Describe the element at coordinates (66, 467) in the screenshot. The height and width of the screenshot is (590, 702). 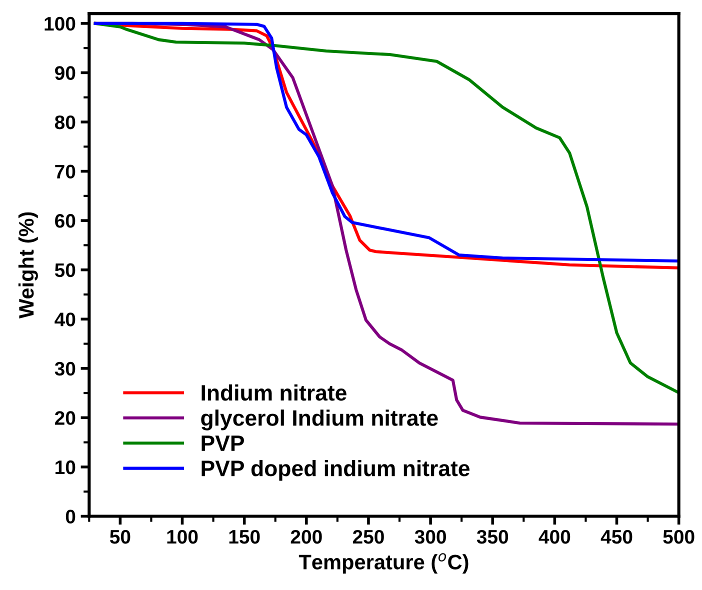
I see `y-tick-label: 10` at that location.